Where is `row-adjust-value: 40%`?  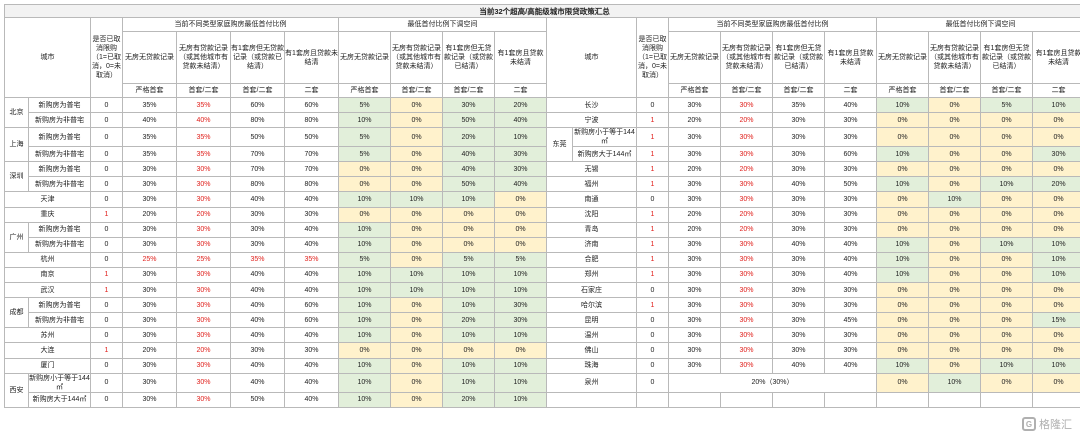 row-adjust-value: 40% is located at coordinates (520, 120).